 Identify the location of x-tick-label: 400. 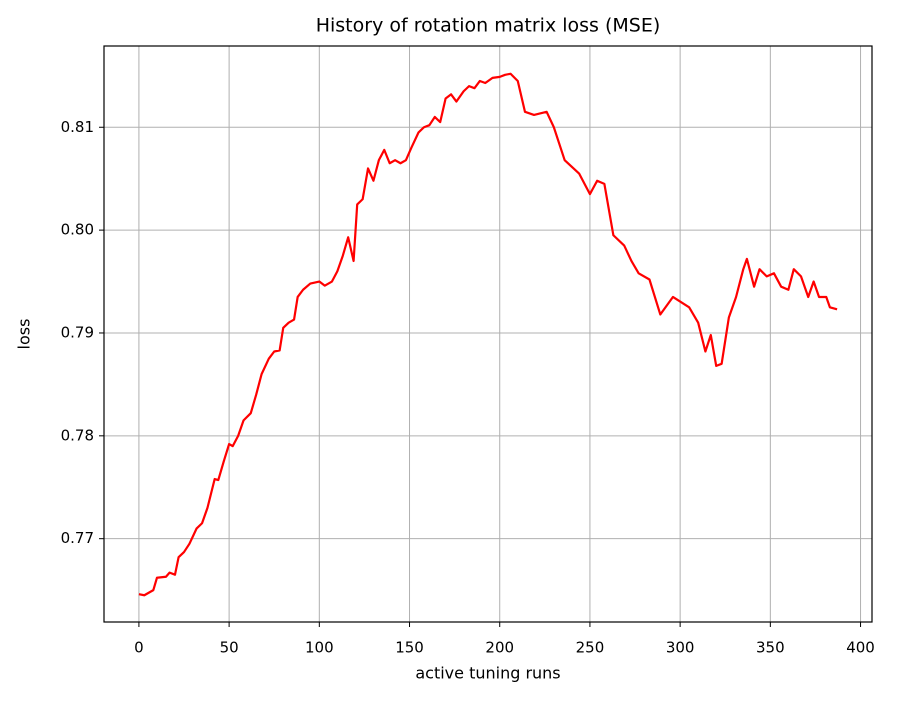
(860, 648).